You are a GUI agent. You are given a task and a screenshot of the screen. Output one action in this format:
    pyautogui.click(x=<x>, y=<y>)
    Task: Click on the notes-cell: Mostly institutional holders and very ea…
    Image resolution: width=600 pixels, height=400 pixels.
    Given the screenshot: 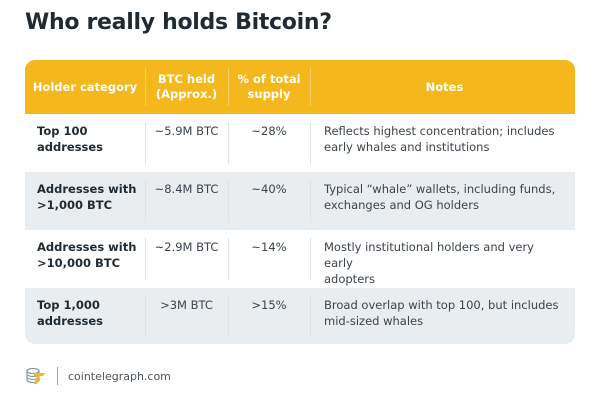 What is the action you would take?
    pyautogui.click(x=442, y=259)
    